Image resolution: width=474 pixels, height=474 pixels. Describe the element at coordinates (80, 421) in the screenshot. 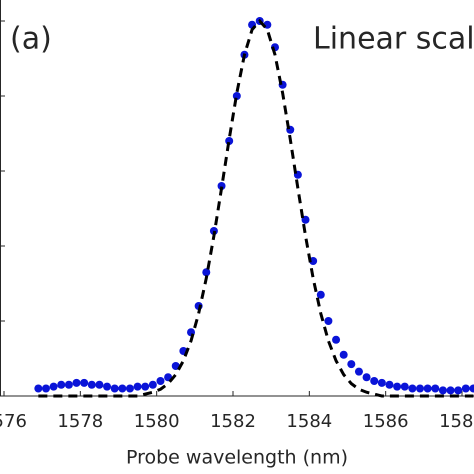

I see `x-tick-label: 1578` at that location.